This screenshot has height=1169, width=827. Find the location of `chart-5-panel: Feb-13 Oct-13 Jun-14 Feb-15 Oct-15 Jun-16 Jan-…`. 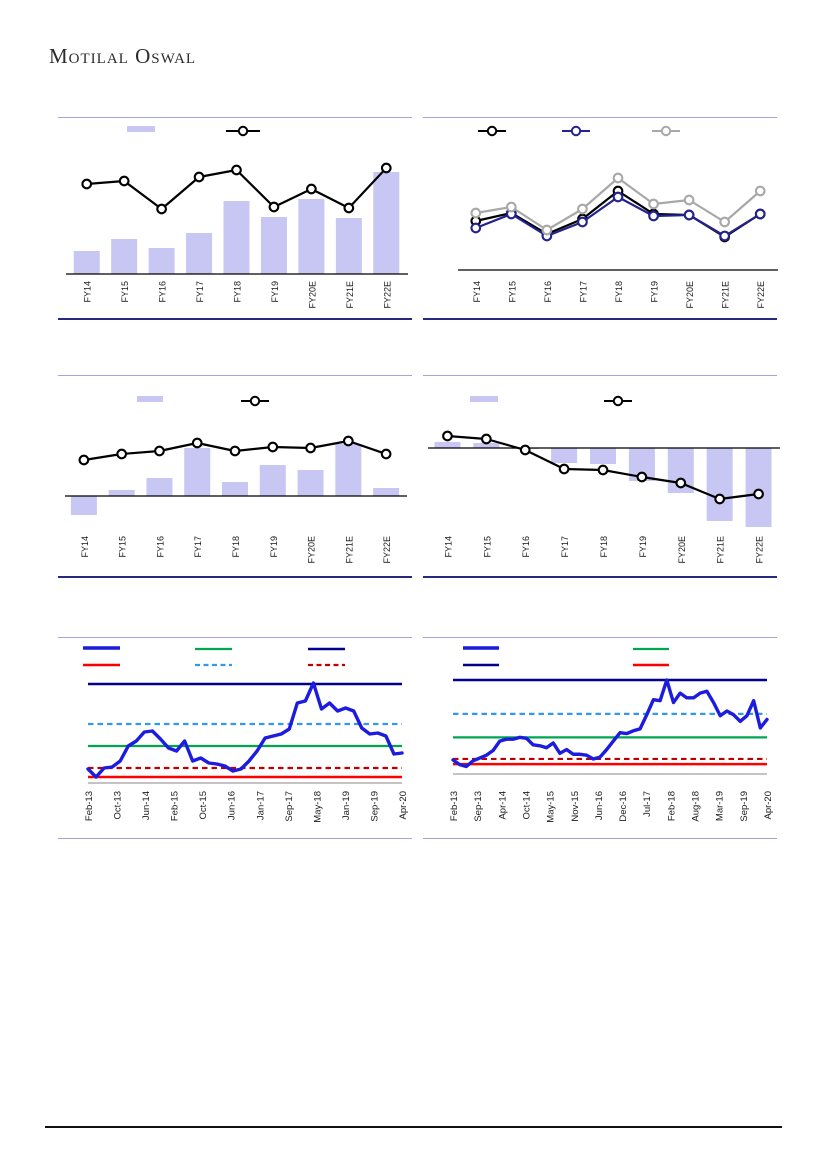

chart-5-panel: Feb-13 Oct-13 Jun-14 Feb-15 Oct-15 Jun-16 Jan-… is located at coordinates (235, 738).